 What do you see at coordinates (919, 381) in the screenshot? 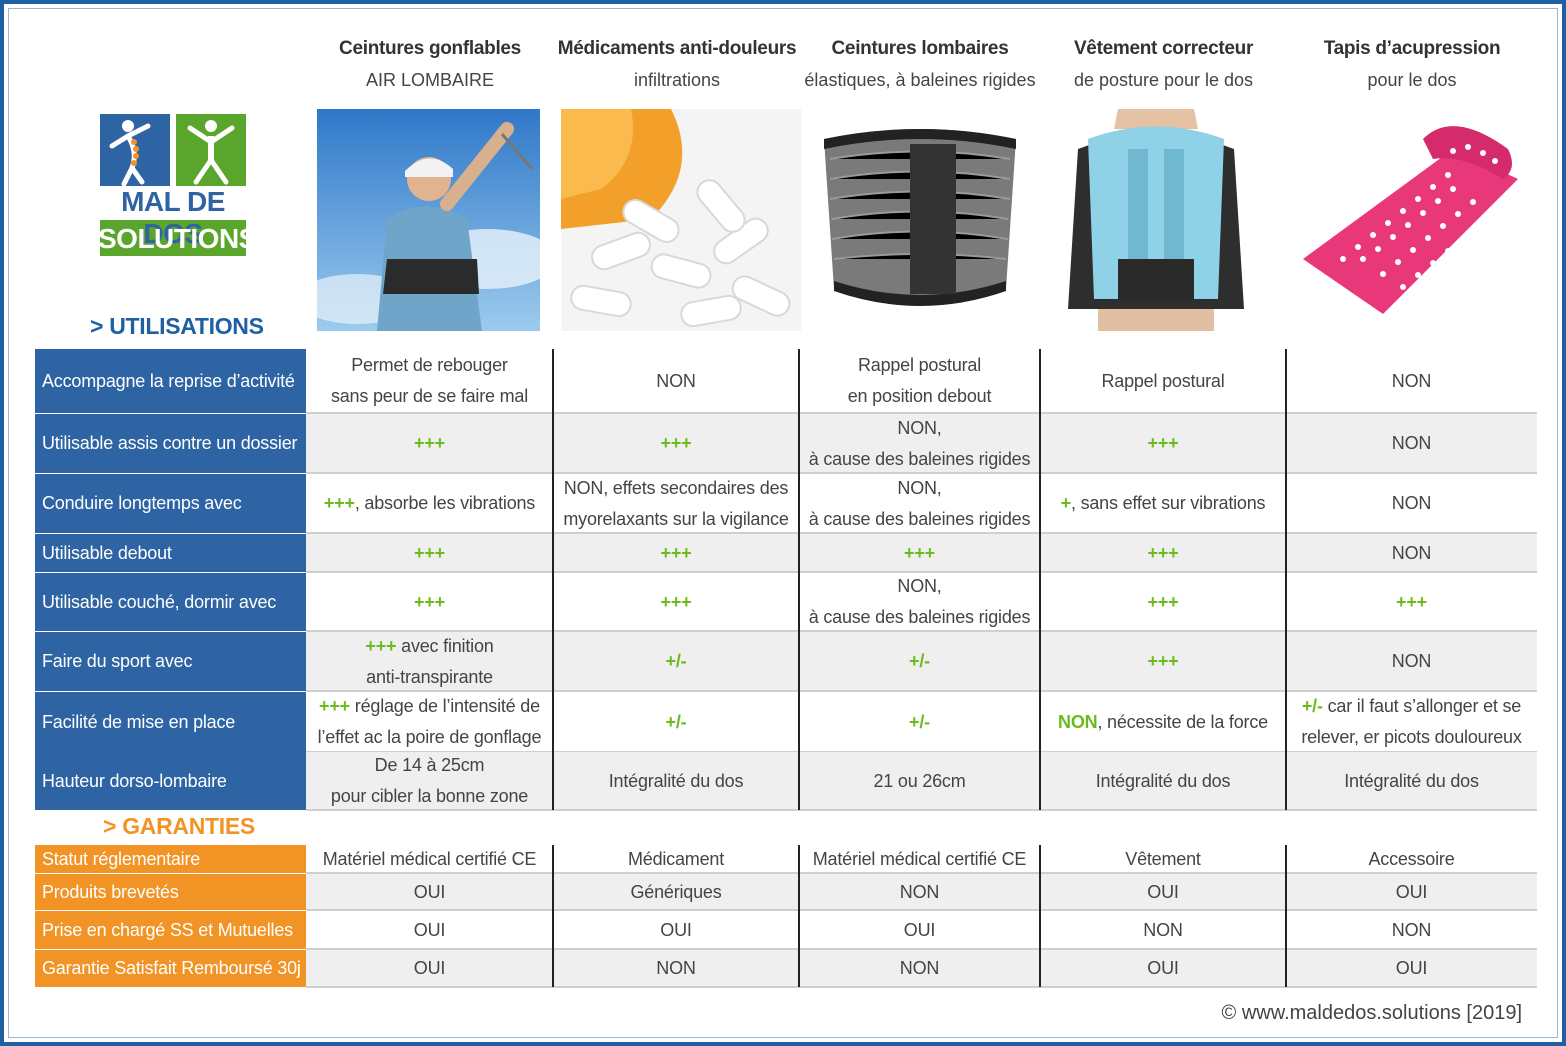
I see `util-cell: Rappel postural en position debout` at bounding box center [919, 381].